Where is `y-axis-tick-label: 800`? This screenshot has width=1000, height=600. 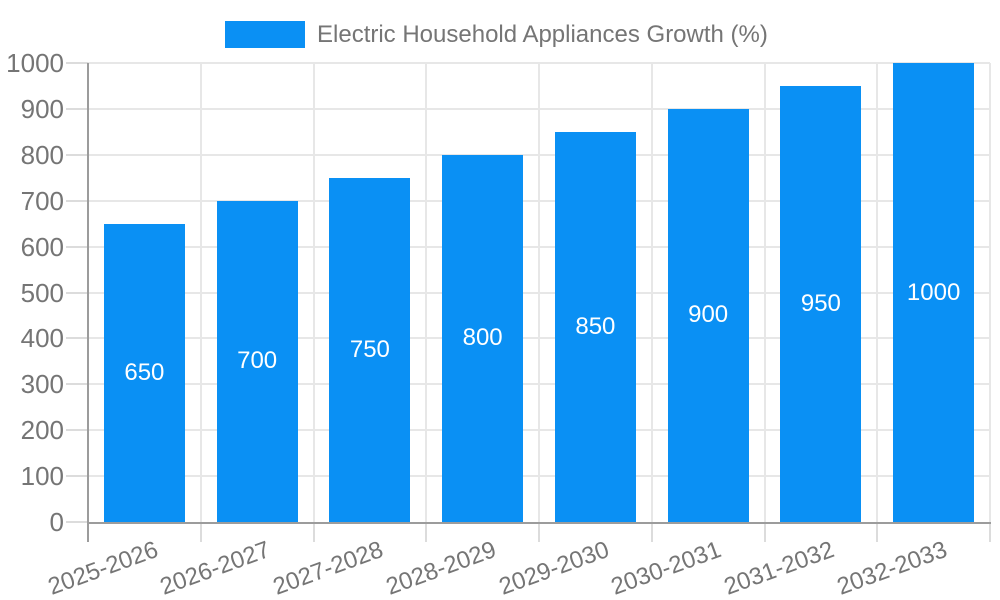
y-axis-tick-label: 800 is located at coordinates (42, 154).